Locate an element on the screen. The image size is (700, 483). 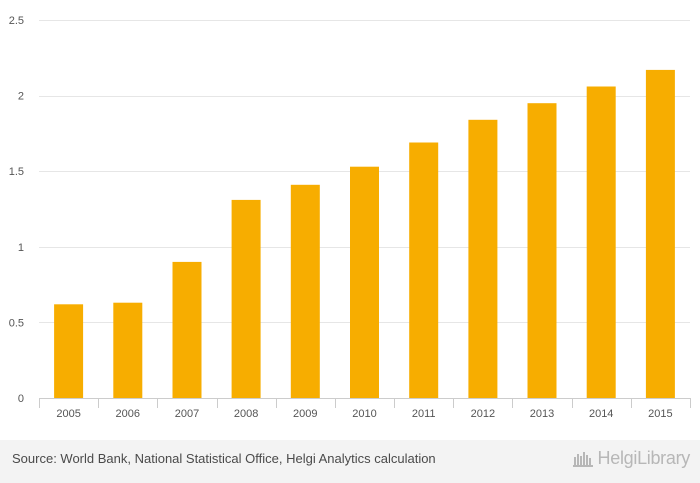
x-tick-label: 2011 is located at coordinates (424, 414).